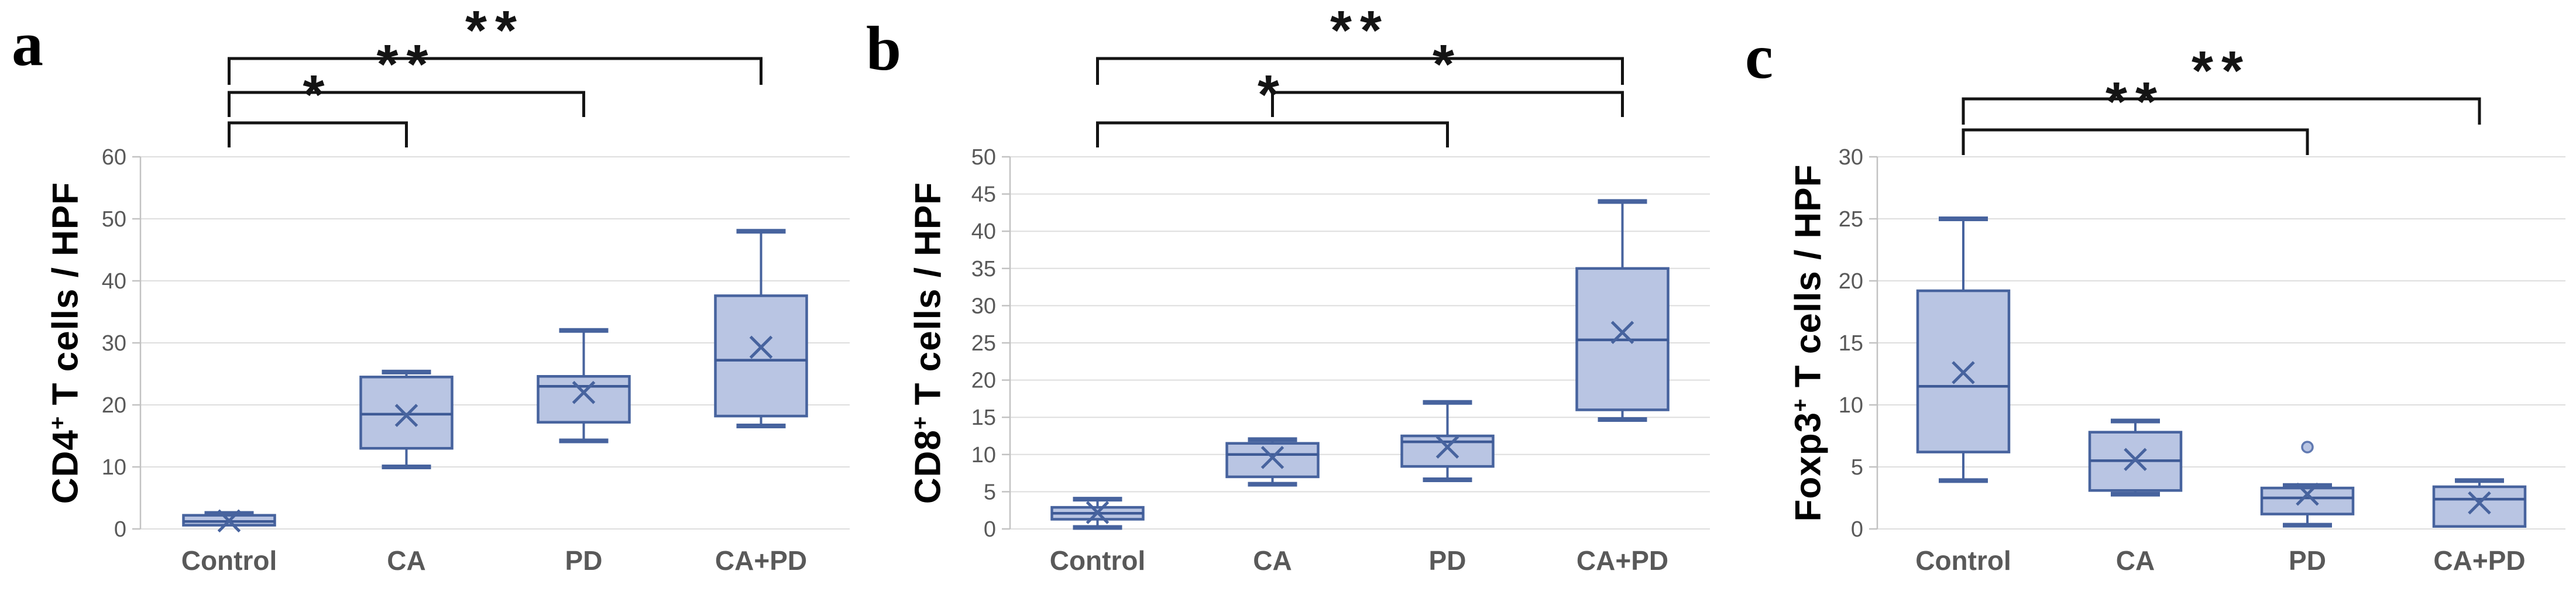 Image resolution: width=2576 pixels, height=605 pixels. Describe the element at coordinates (114, 157) in the screenshot. I see `y-tick-label: 60` at that location.